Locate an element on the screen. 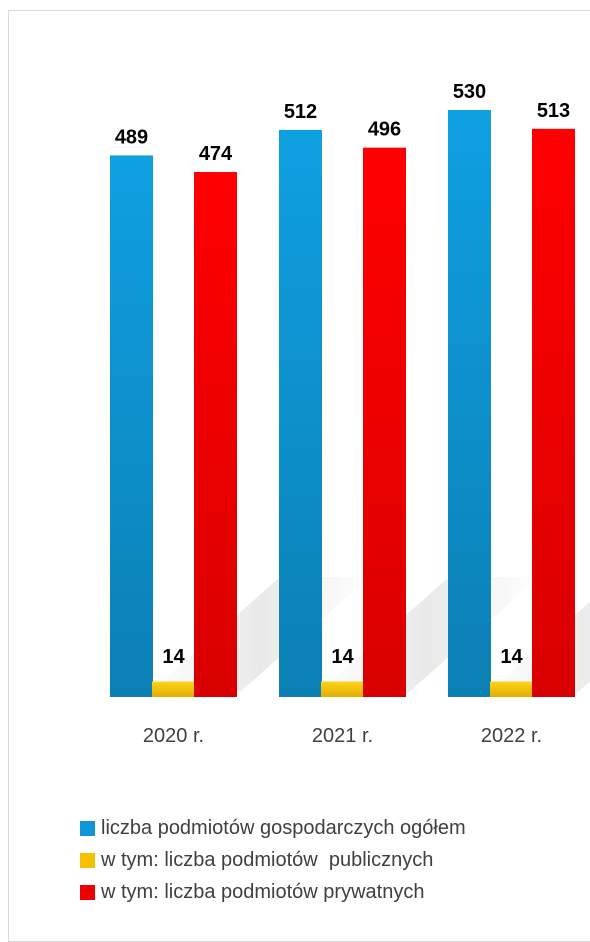  legend-label-public: w tym: liczba podmiotów publicznych is located at coordinates (267, 859).